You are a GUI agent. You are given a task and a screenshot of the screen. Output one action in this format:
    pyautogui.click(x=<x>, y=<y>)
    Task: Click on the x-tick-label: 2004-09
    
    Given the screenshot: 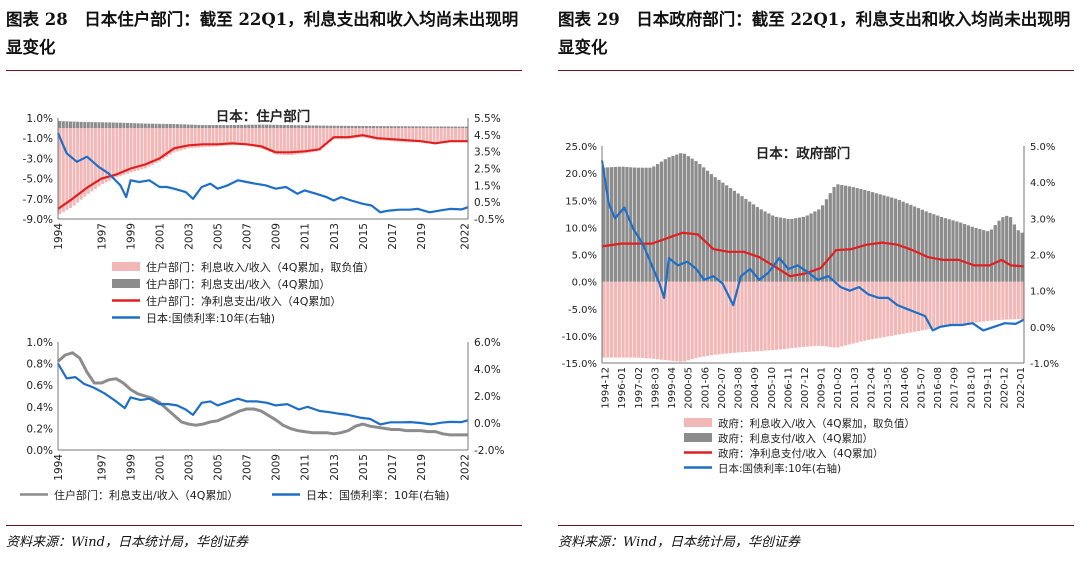 What is the action you would take?
    pyautogui.click(x=755, y=388)
    